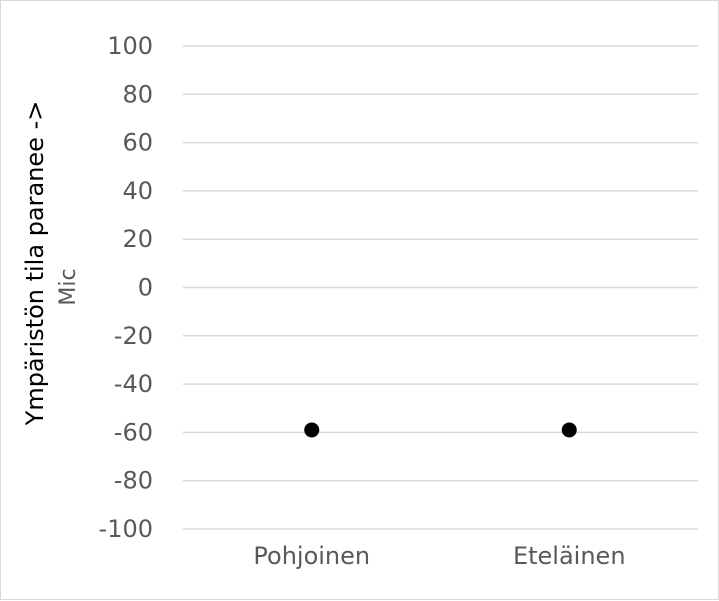  What do you see at coordinates (133, 481) in the screenshot?
I see `y-tick-label: -80` at bounding box center [133, 481].